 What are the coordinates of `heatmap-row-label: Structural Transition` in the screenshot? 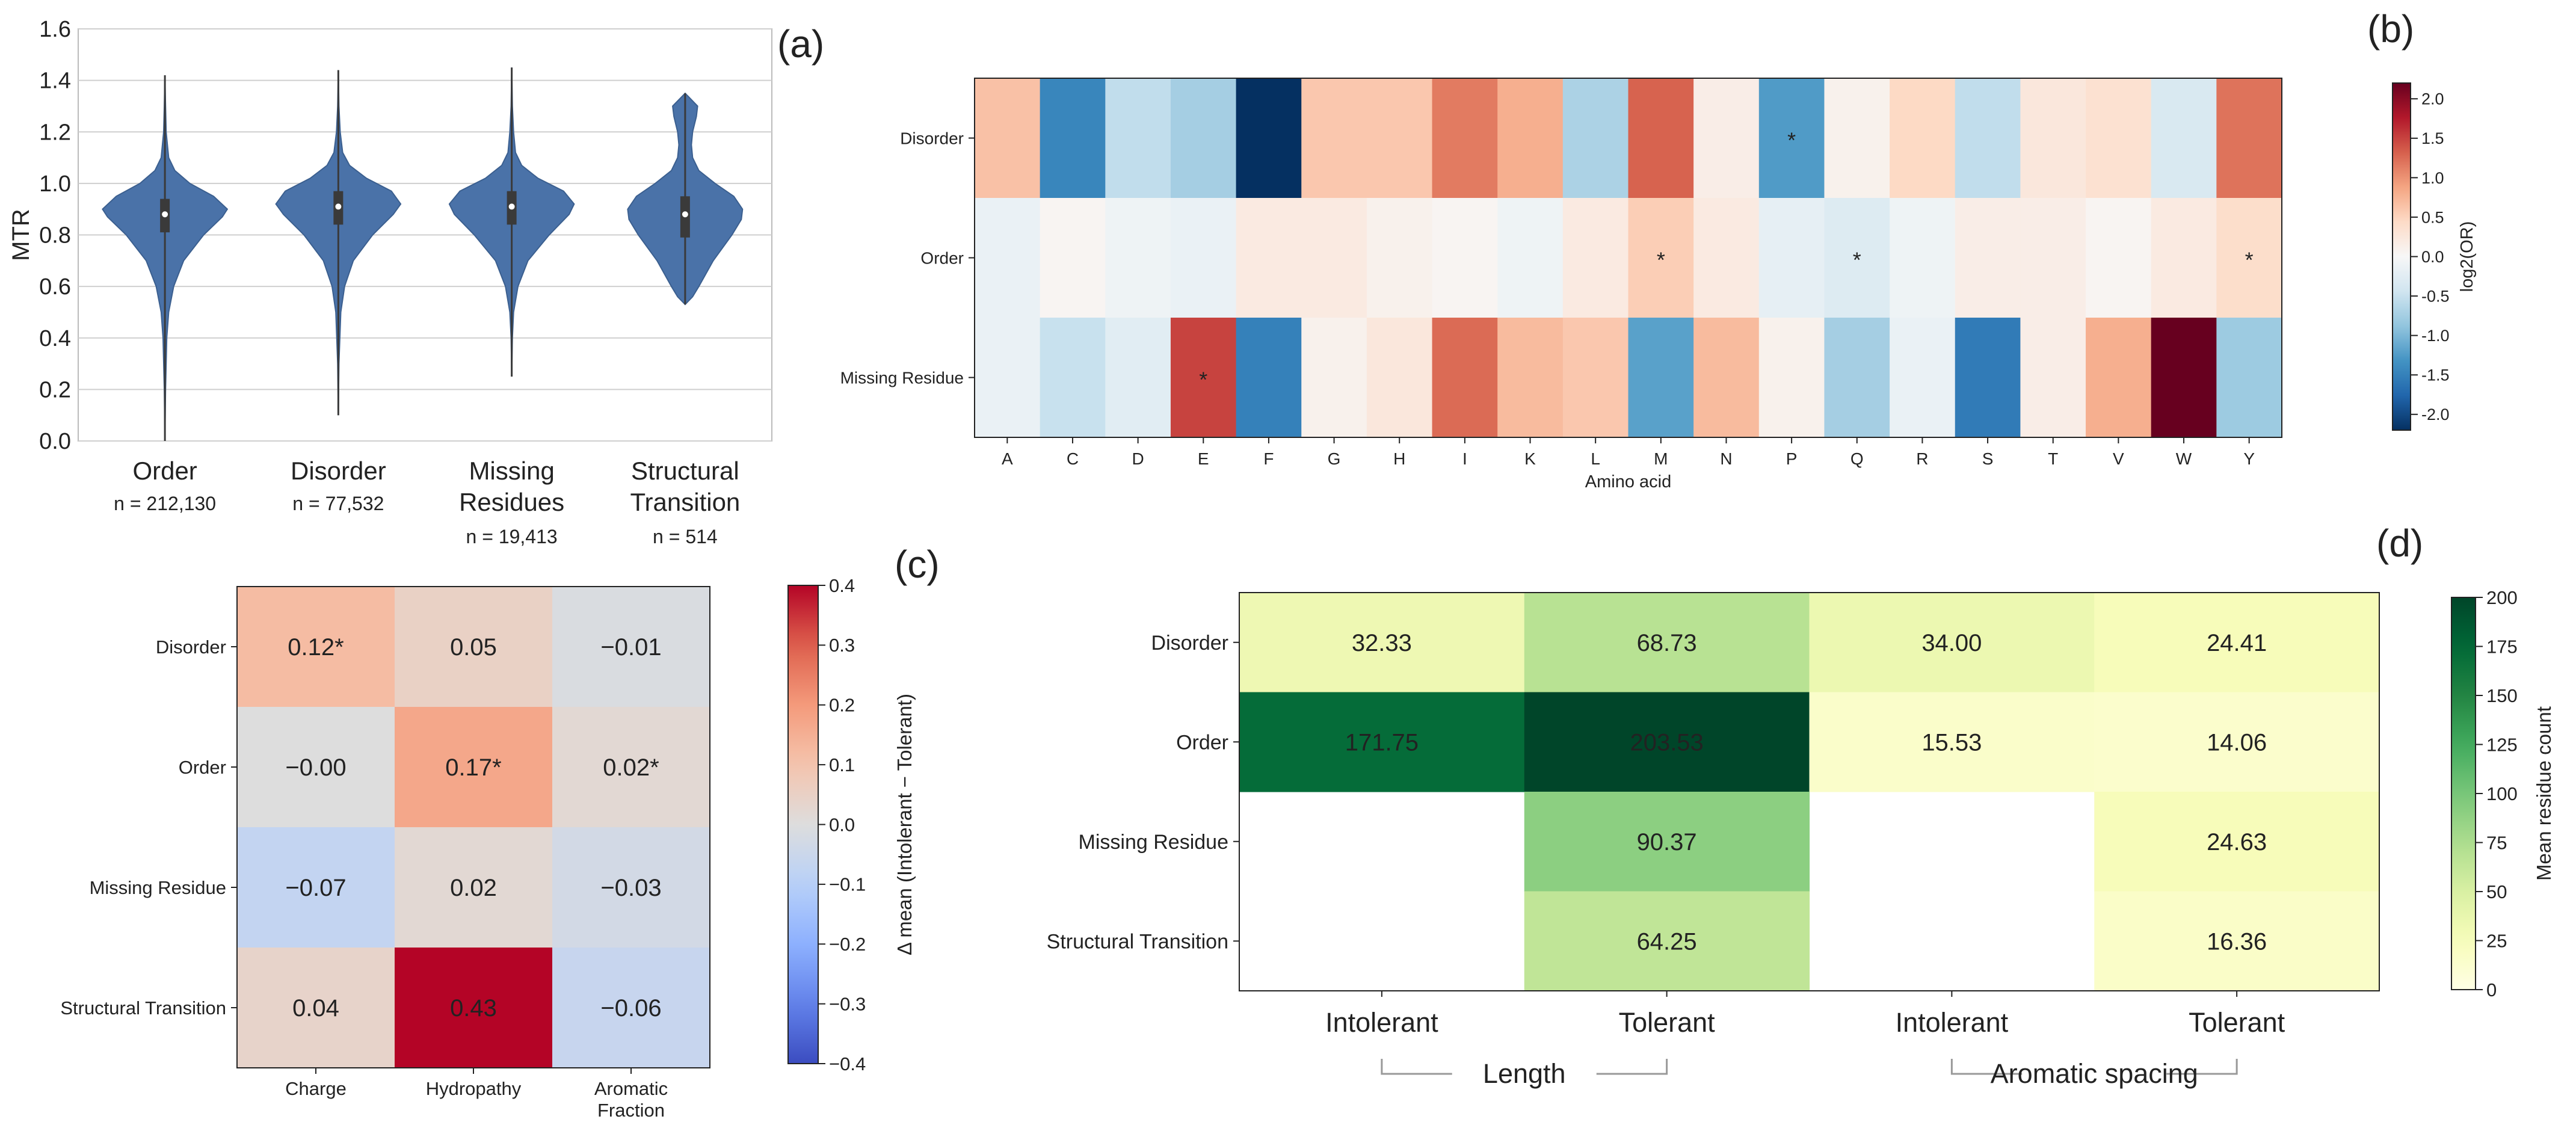 It's located at (1137, 941).